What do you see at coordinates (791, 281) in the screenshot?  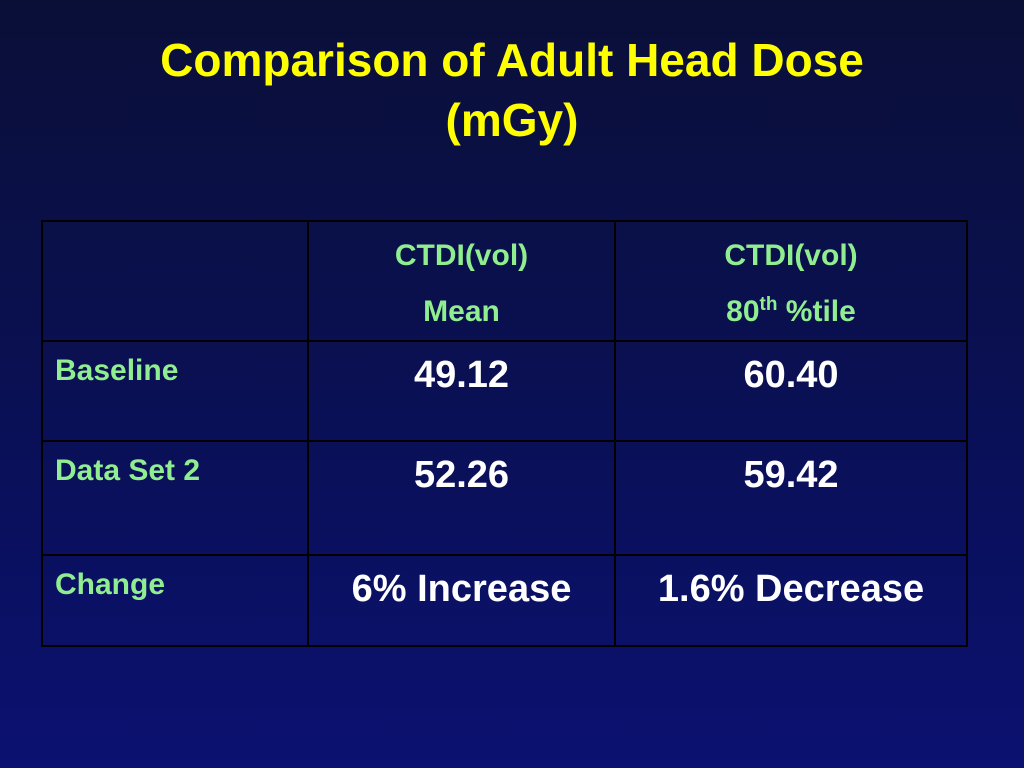 I see `column-header-80th-percentile: CTDI(vol) 80th %tile` at bounding box center [791, 281].